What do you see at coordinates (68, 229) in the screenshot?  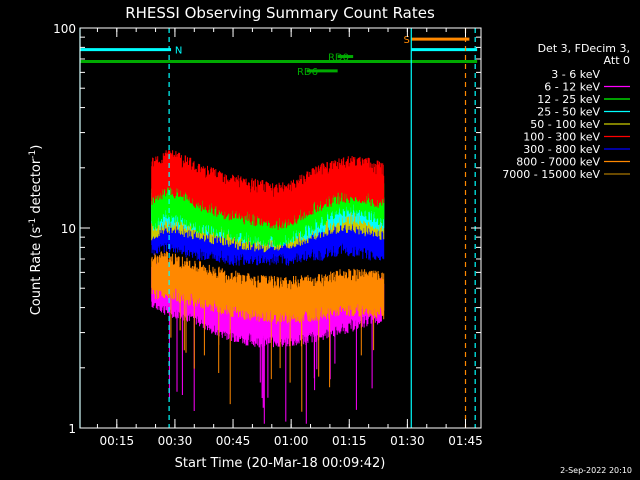 I see `y-tick-label: 10` at bounding box center [68, 229].